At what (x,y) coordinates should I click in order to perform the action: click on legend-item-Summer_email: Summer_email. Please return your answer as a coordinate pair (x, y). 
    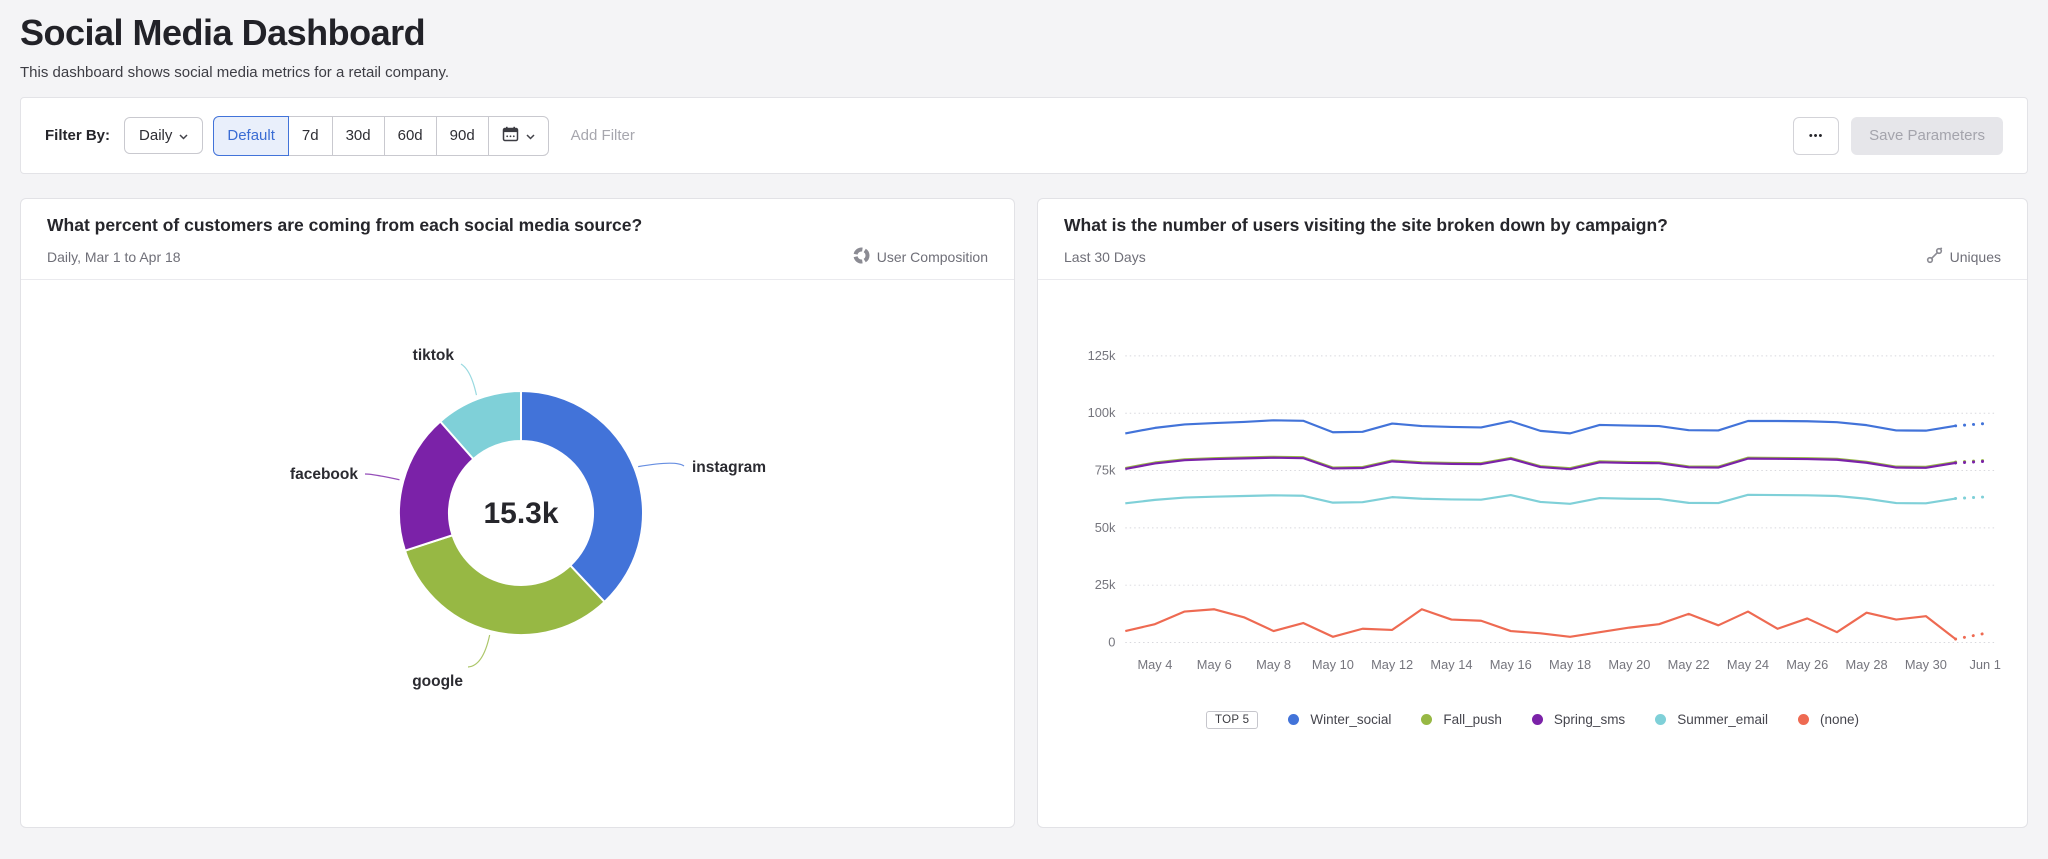
    Looking at the image, I should click on (1711, 719).